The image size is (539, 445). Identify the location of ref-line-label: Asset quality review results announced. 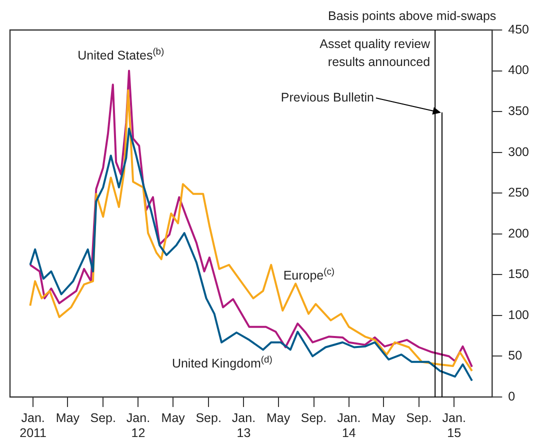
(376, 53).